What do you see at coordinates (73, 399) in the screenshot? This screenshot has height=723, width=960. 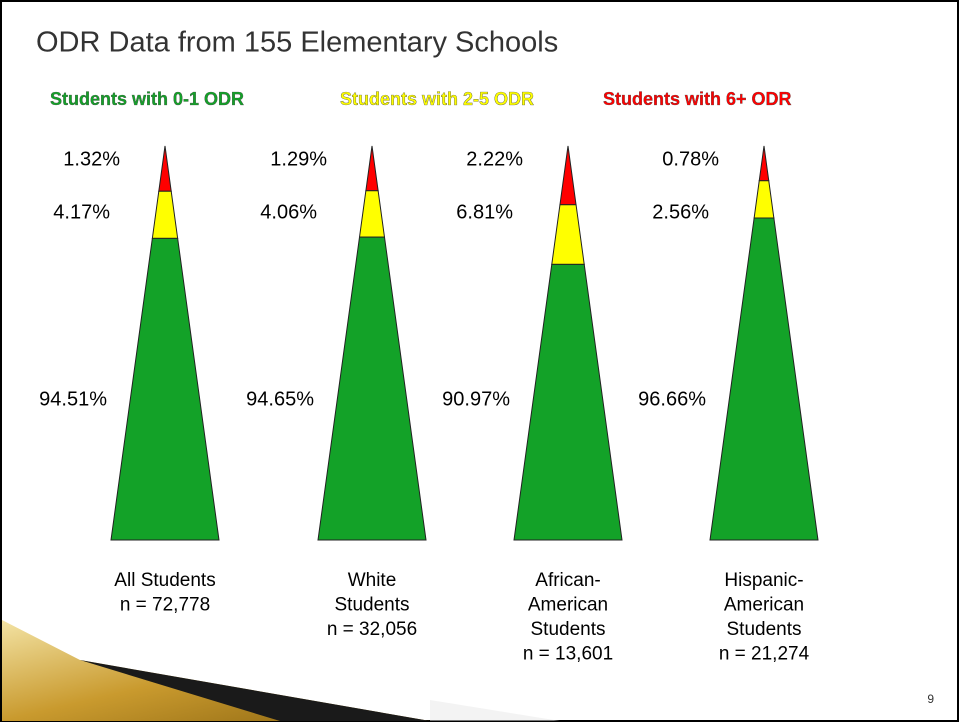 I see `value-label: 94.51%` at bounding box center [73, 399].